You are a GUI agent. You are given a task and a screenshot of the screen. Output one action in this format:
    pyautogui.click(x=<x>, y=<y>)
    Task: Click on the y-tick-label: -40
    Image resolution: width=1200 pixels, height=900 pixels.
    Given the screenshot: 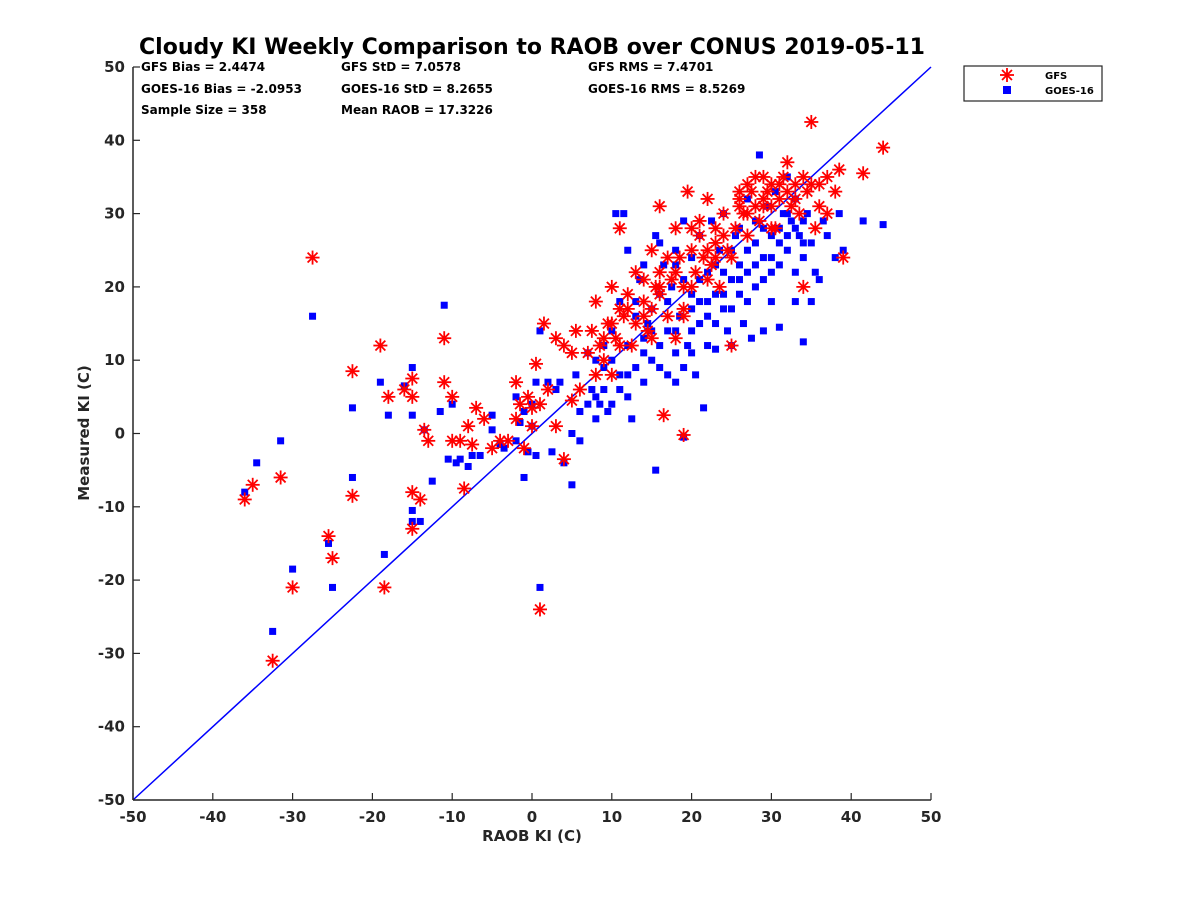 What is the action you would take?
    pyautogui.click(x=111, y=727)
    